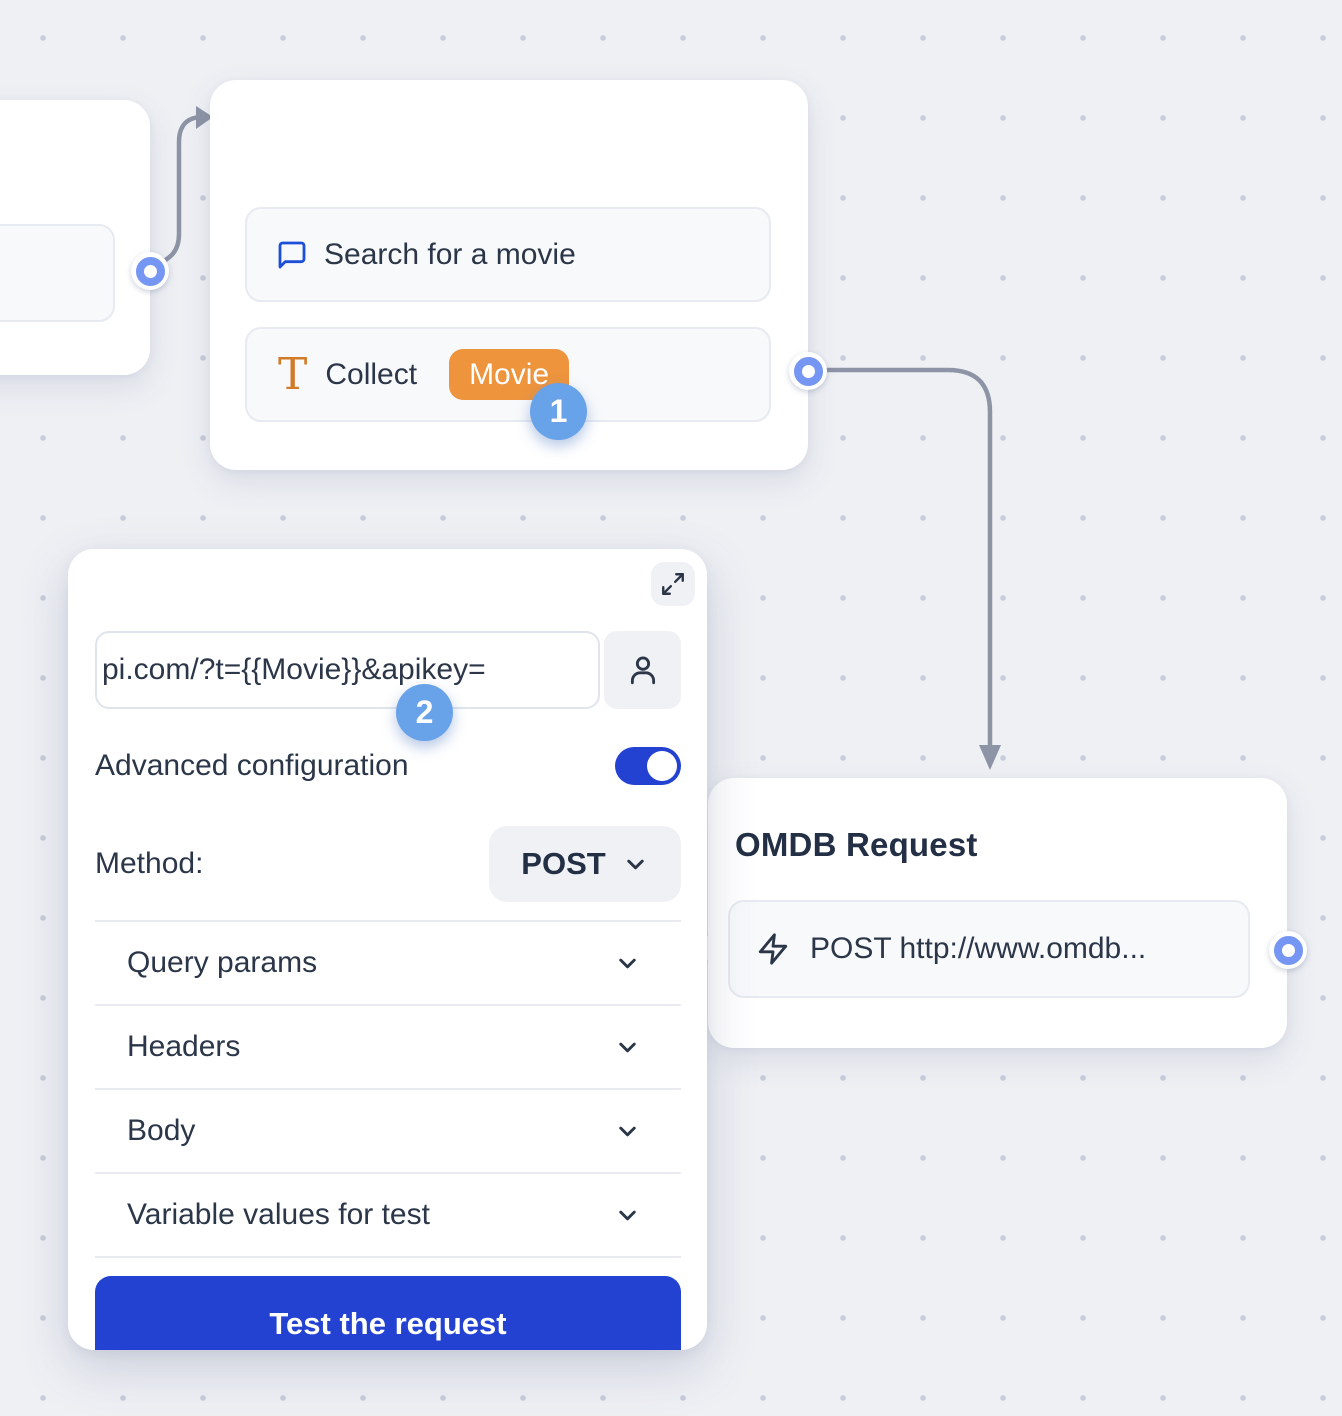 The width and height of the screenshot is (1342, 1416). I want to click on method-value: POST, so click(563, 863).